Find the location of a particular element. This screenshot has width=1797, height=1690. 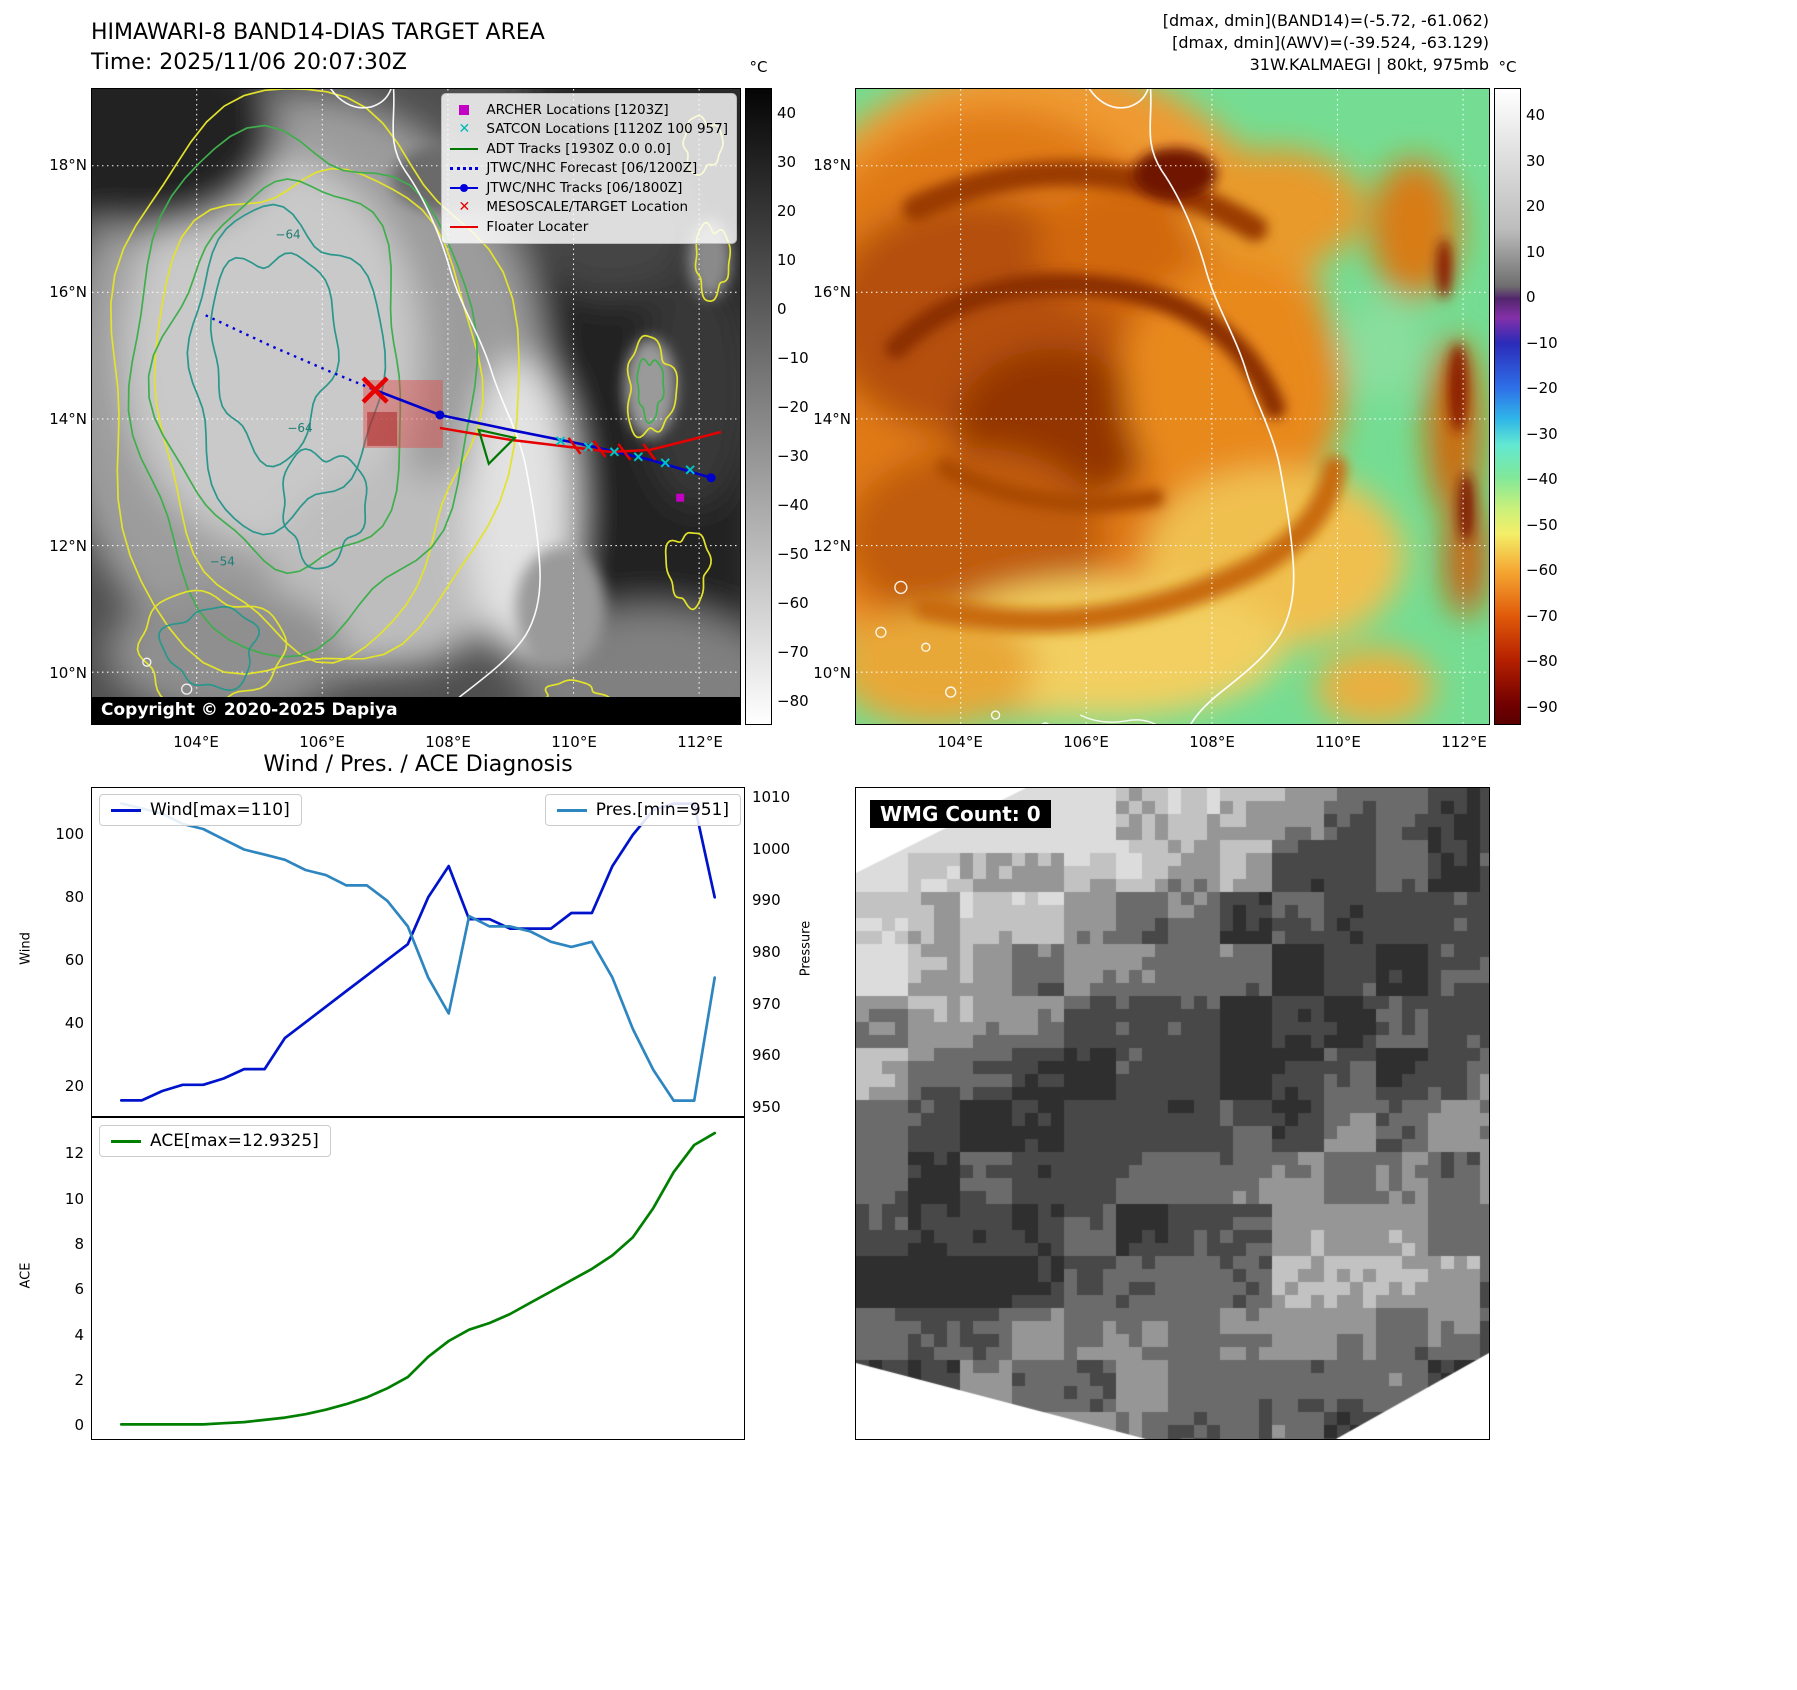

legend-item-label: SATCON Locations [1120Z 100 957] is located at coordinates (607, 129).